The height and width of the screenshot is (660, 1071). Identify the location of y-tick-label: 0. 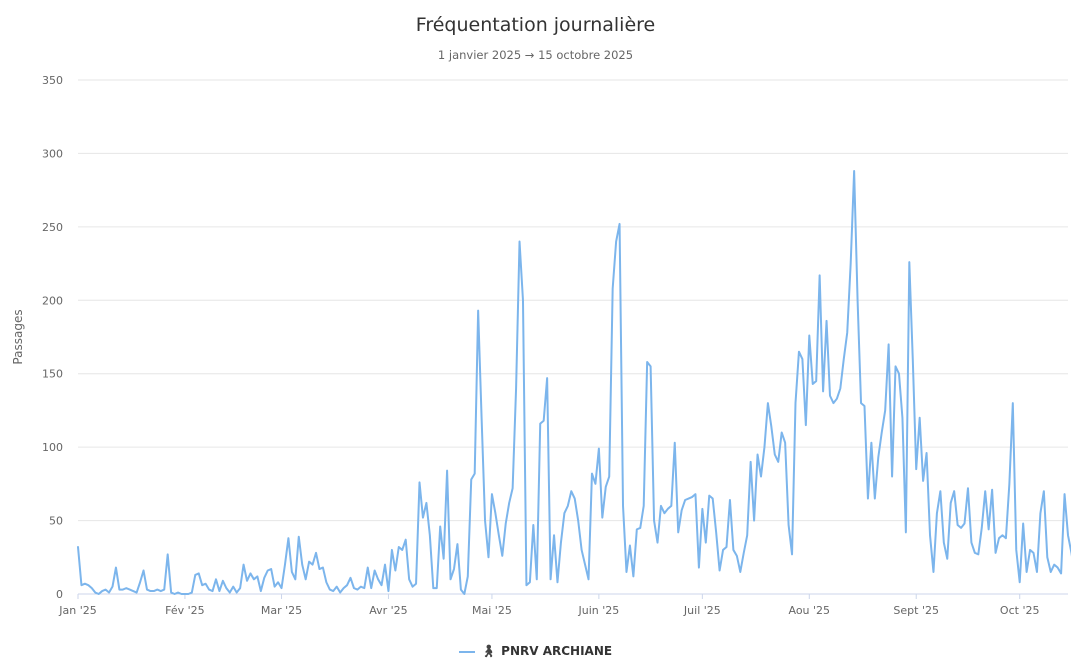
(59, 594).